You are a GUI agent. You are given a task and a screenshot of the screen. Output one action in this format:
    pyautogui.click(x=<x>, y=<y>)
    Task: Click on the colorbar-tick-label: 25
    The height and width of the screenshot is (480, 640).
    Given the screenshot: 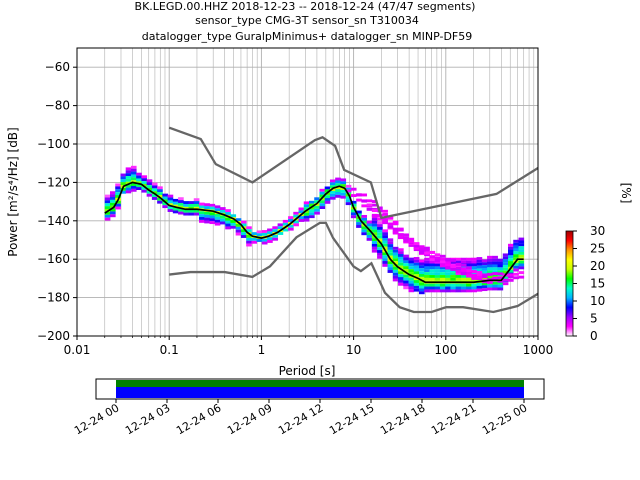 What is the action you would take?
    pyautogui.click(x=597, y=249)
    